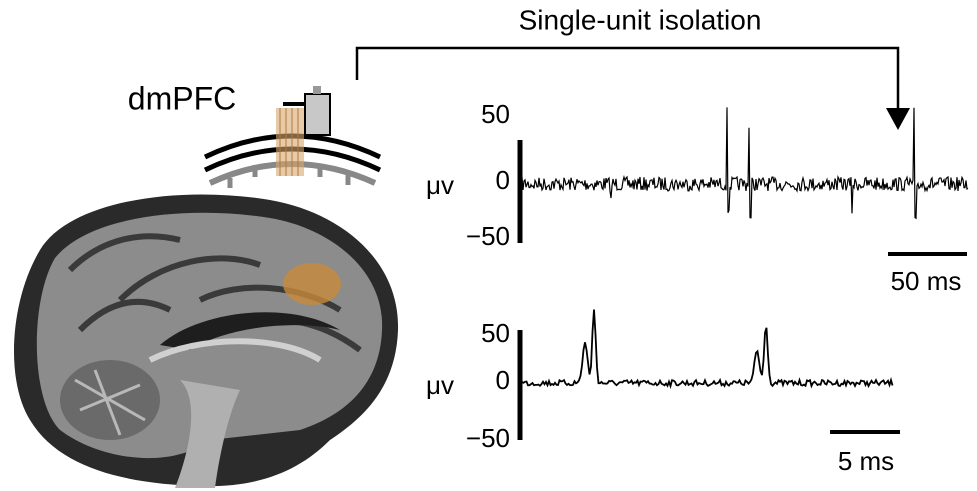 The width and height of the screenshot is (977, 491). I want to click on bracket, so click(627, 82).